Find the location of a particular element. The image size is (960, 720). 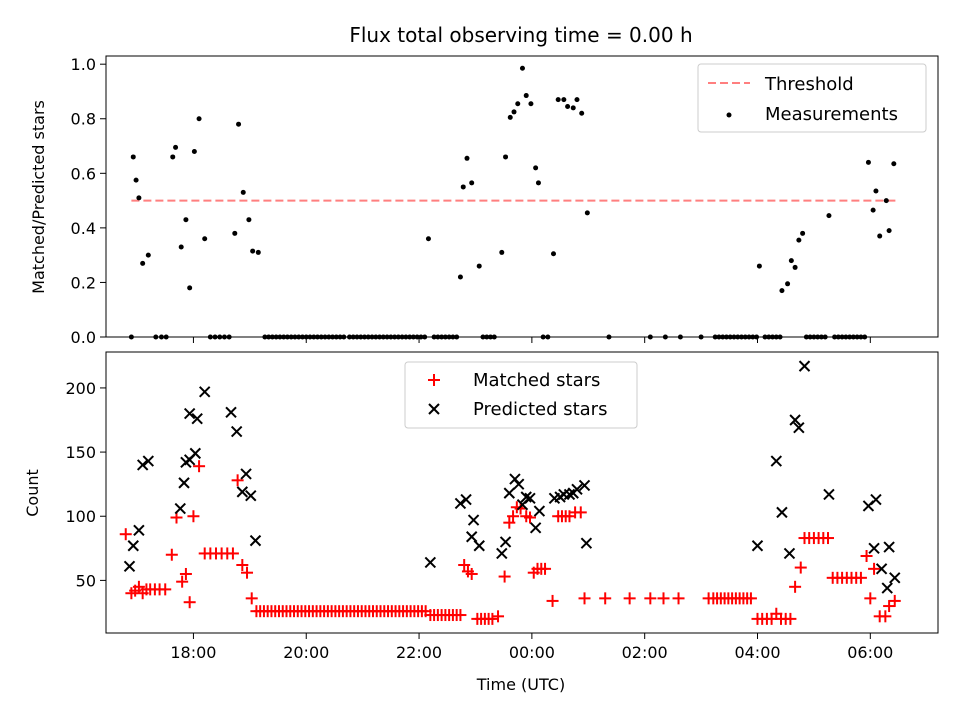

legend-predicted-label: Predicted stars is located at coordinates (540, 409).